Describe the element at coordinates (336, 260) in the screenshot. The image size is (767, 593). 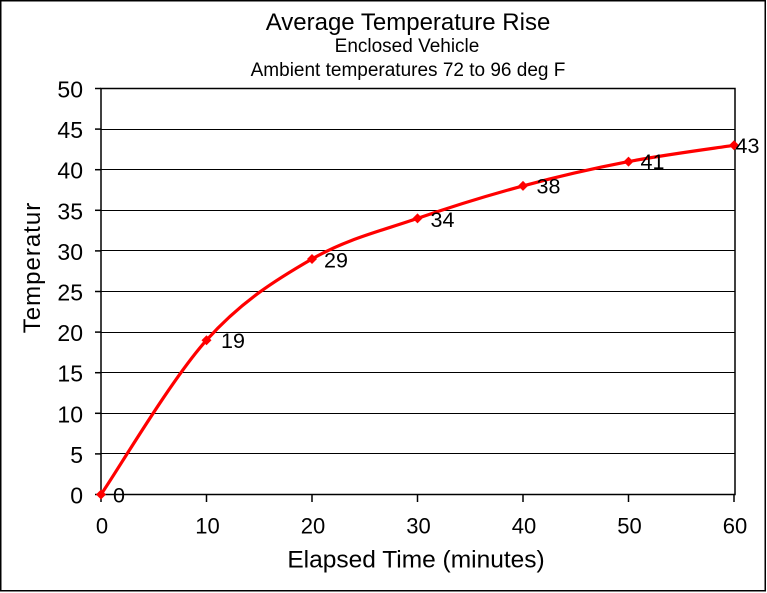
I see `svg-text: 29` at that location.